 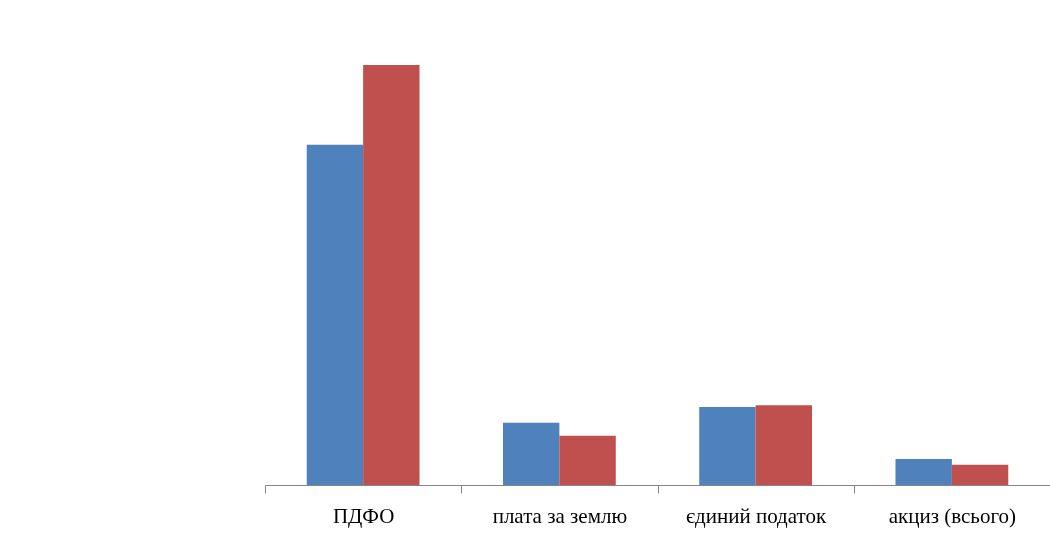 What do you see at coordinates (756, 515) in the screenshot?
I see `x-tick-label: єдиний податок` at bounding box center [756, 515].